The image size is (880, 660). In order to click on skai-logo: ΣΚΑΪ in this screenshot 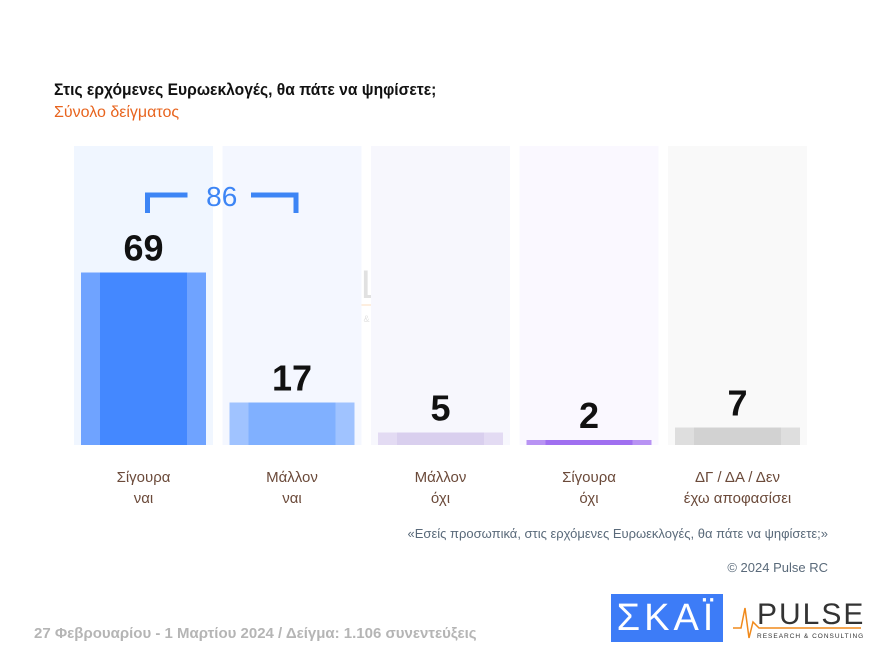, I will do `click(667, 618)`.